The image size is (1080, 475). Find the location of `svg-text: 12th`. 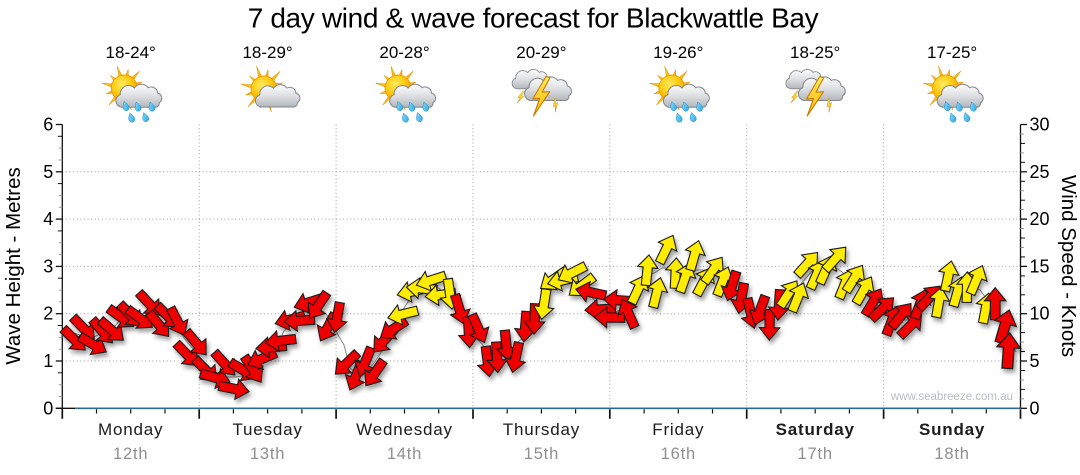

svg-text: 12th is located at coordinates (130, 454).